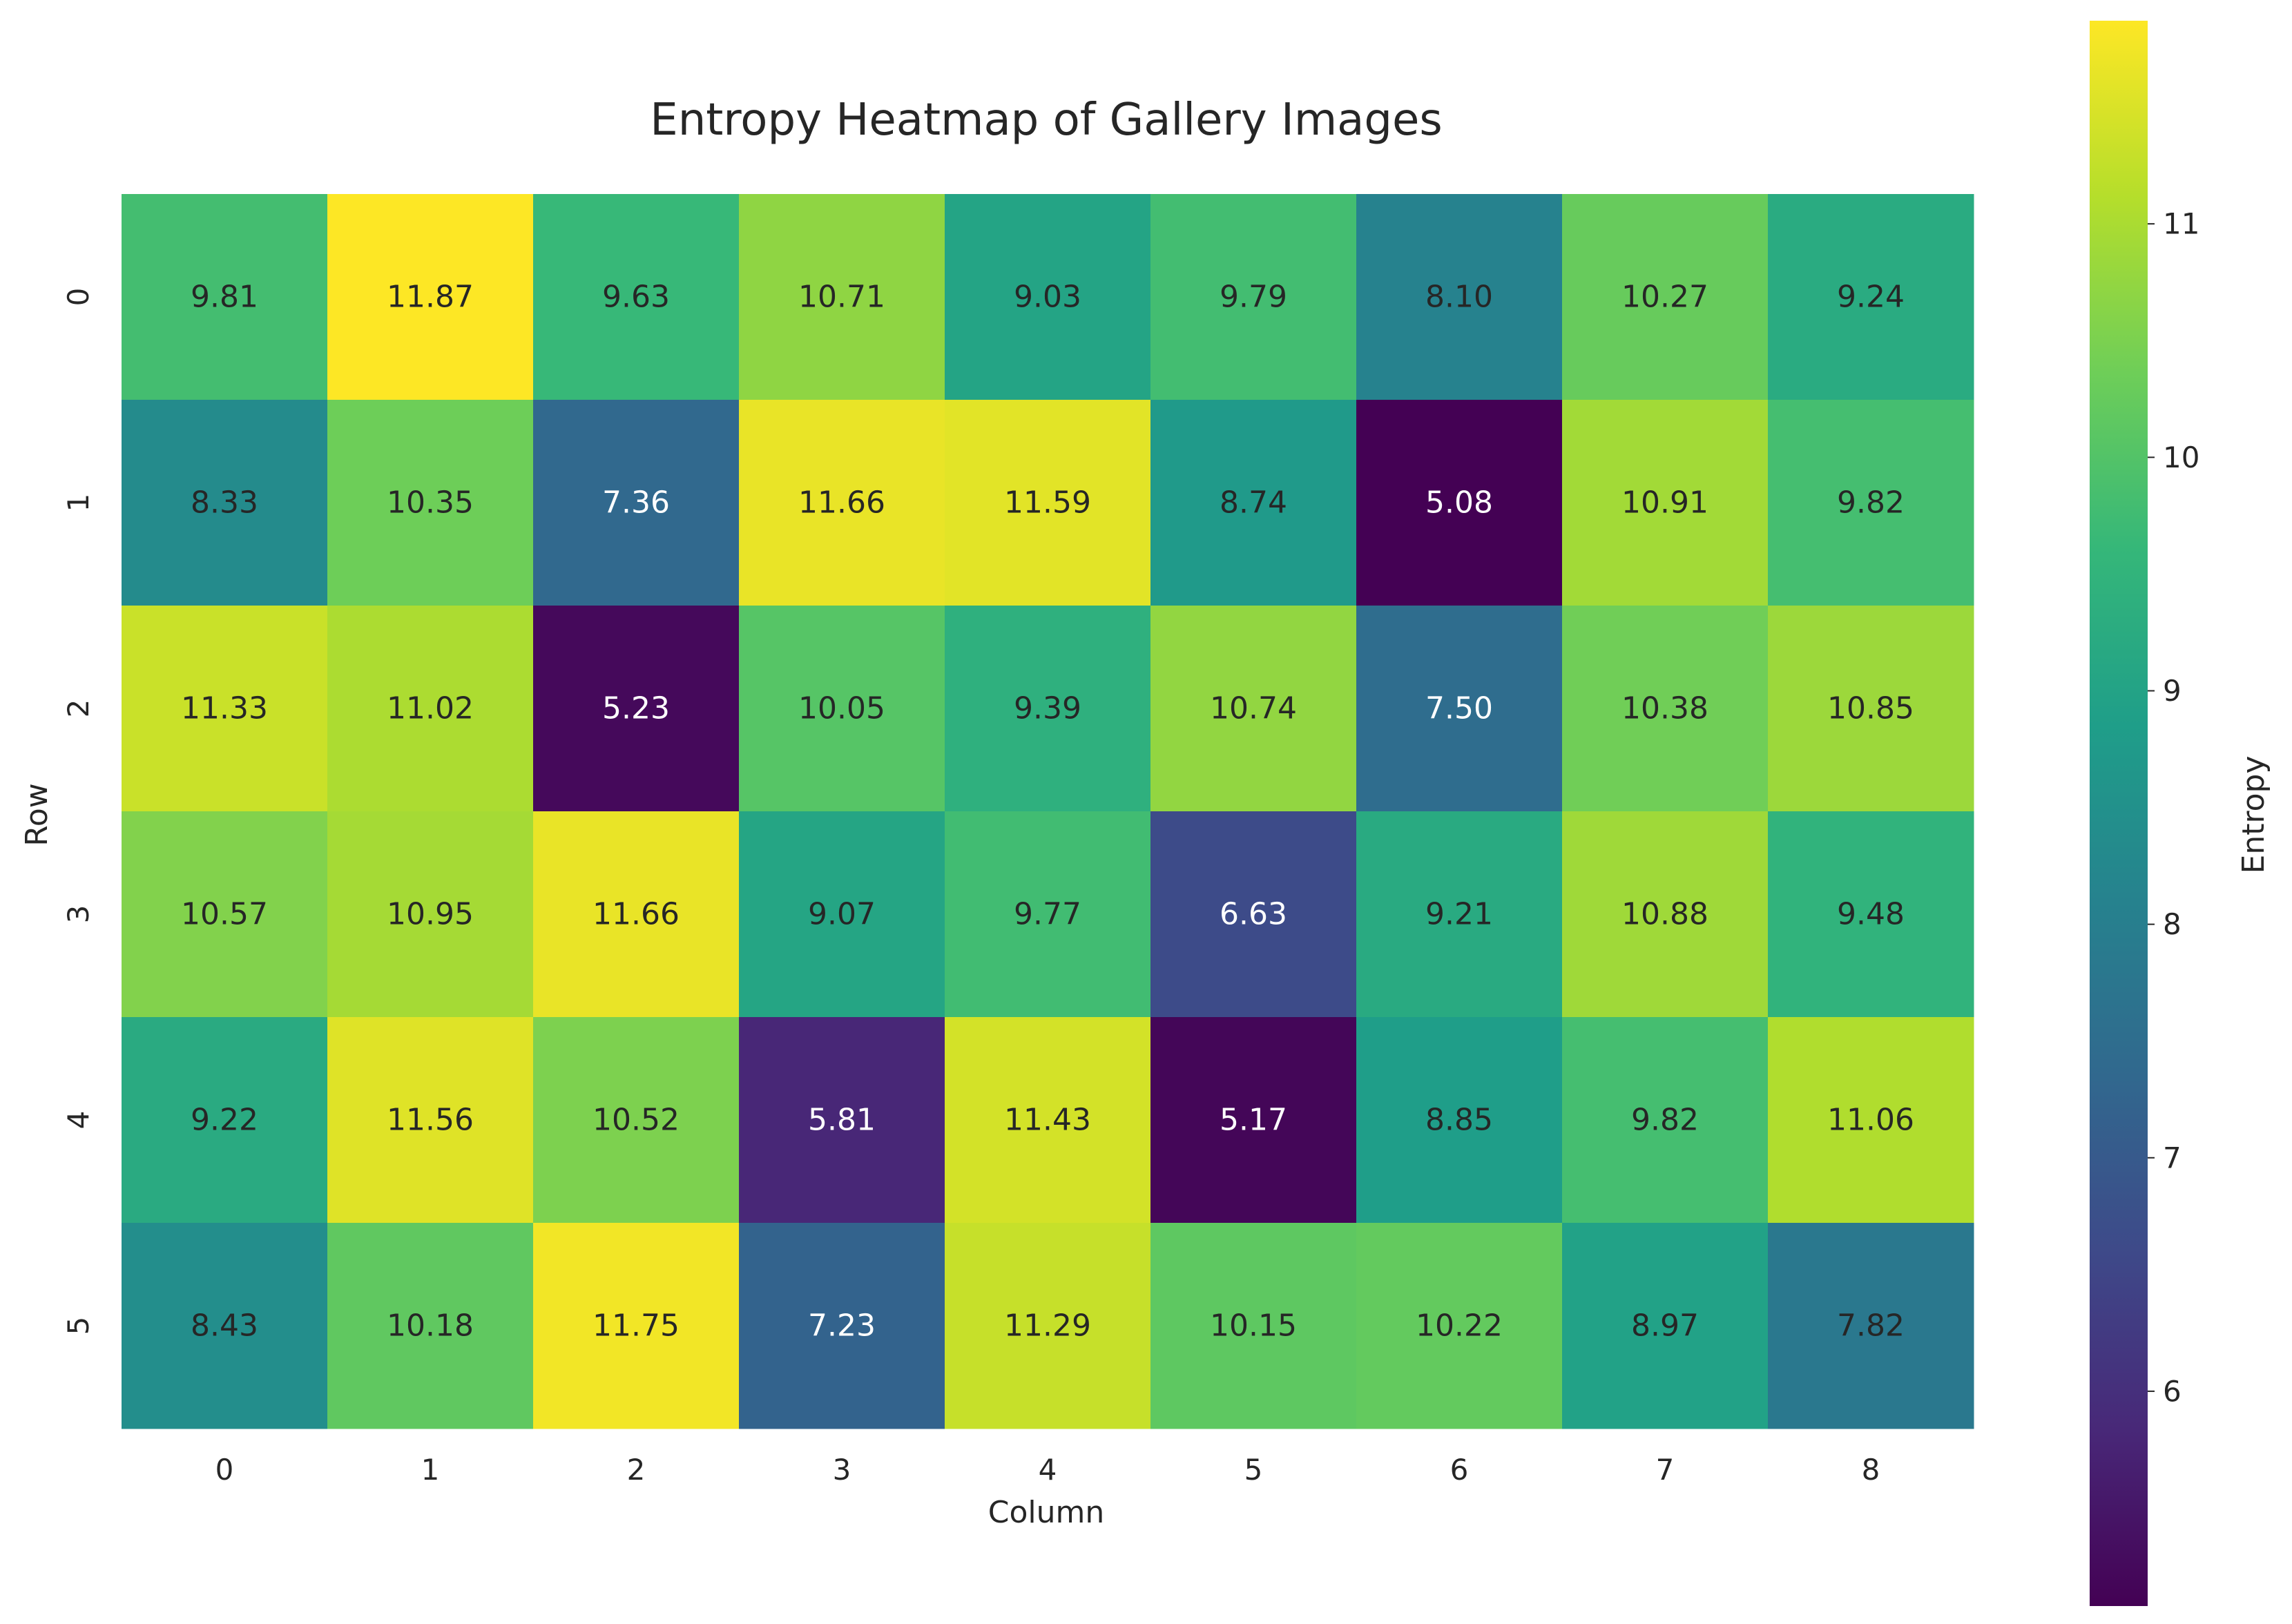 The width and height of the screenshot is (2292, 1624). What do you see at coordinates (2119, 813) in the screenshot?
I see `colorbar` at bounding box center [2119, 813].